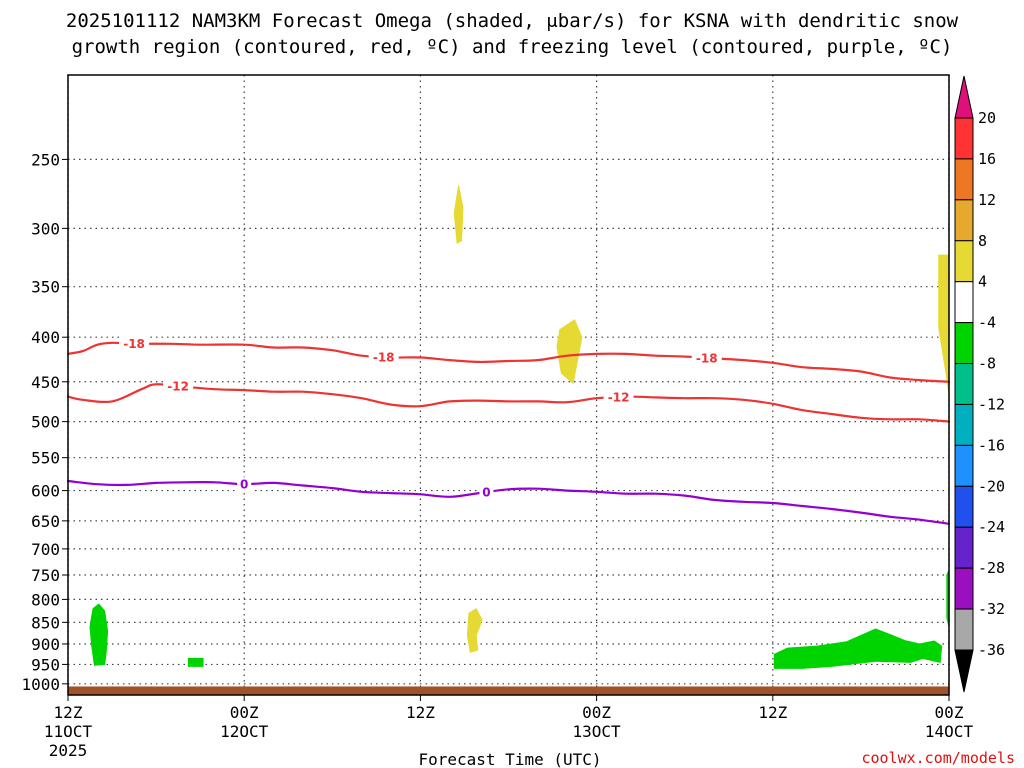 This screenshot has height=768, width=1024. I want to click on y-tick-label: 500, so click(45, 422).